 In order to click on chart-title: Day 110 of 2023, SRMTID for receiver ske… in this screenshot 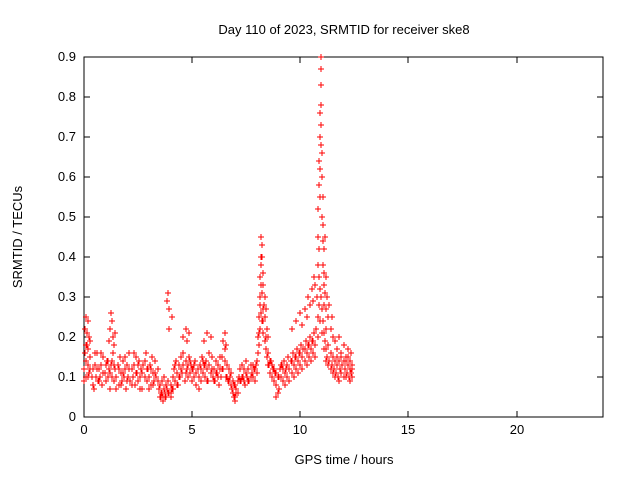, I will do `click(343, 29)`.